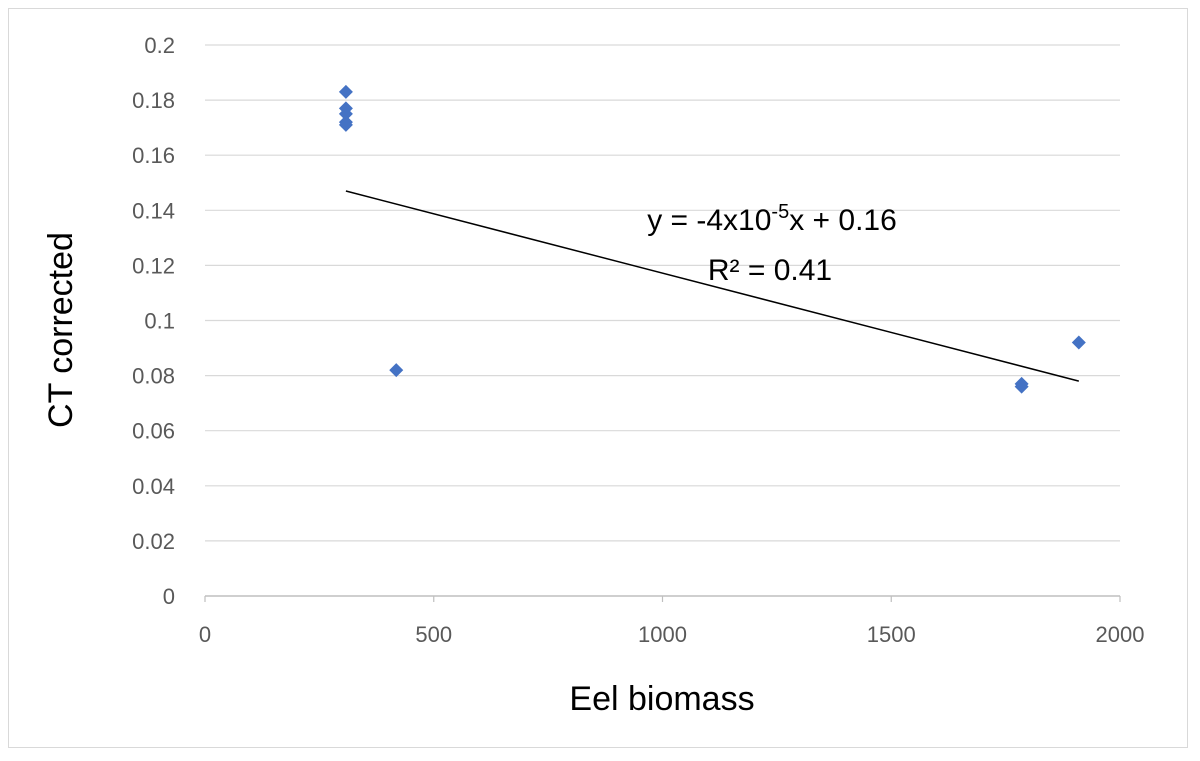 Image resolution: width=1200 pixels, height=761 pixels. What do you see at coordinates (159, 321) in the screenshot?
I see `y-tick-label: 0.1` at bounding box center [159, 321].